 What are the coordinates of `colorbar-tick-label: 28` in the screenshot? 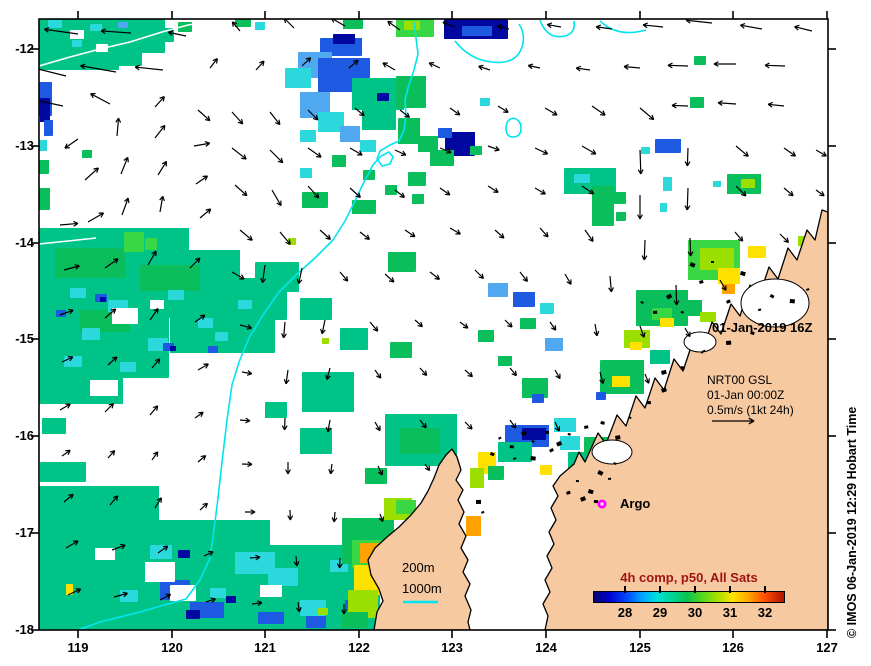 It's located at (625, 612).